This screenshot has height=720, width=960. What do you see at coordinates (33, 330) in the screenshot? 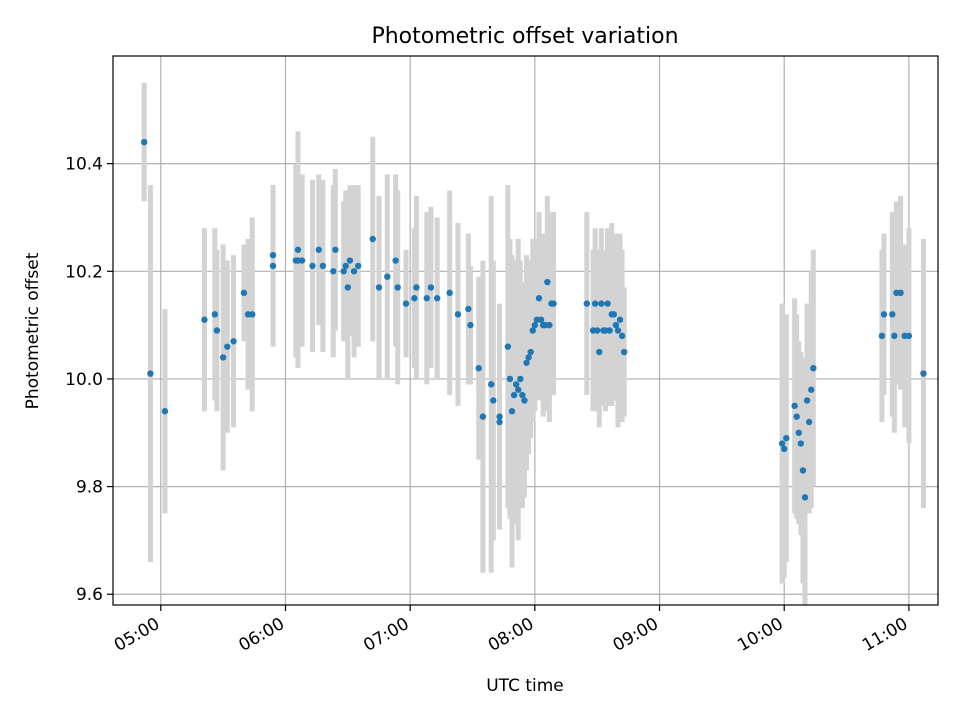
I see `y-axis-label: Photometric offset` at bounding box center [33, 330].